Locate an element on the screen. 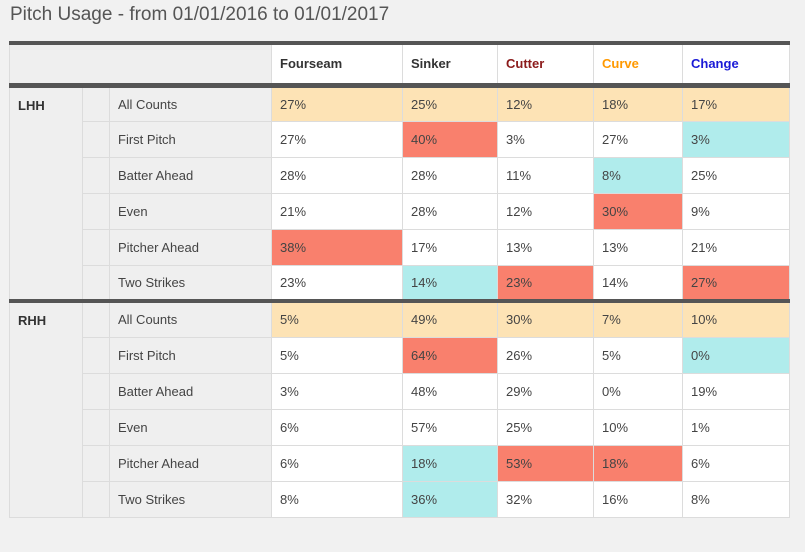 This screenshot has height=552, width=805. table-row: Pitcher Ahead 6% 18% 53% 18% 6% is located at coordinates (400, 463).